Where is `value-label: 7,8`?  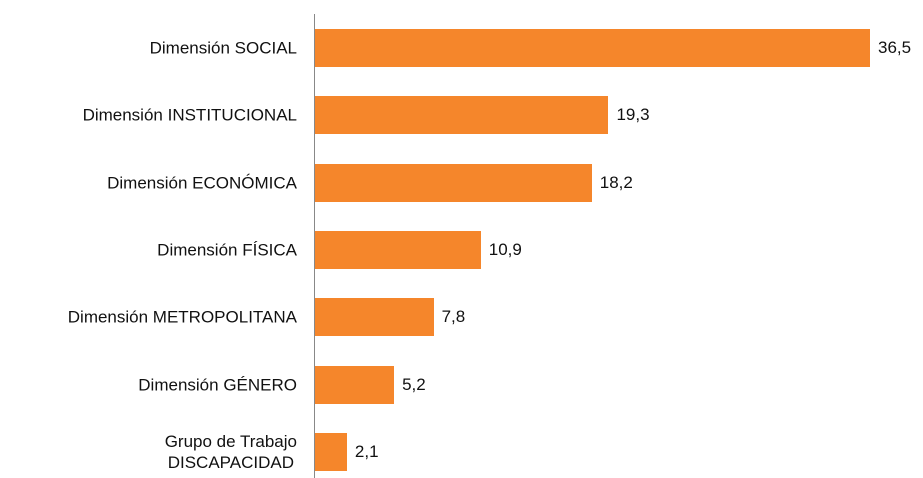 value-label: 7,8 is located at coordinates (453, 317).